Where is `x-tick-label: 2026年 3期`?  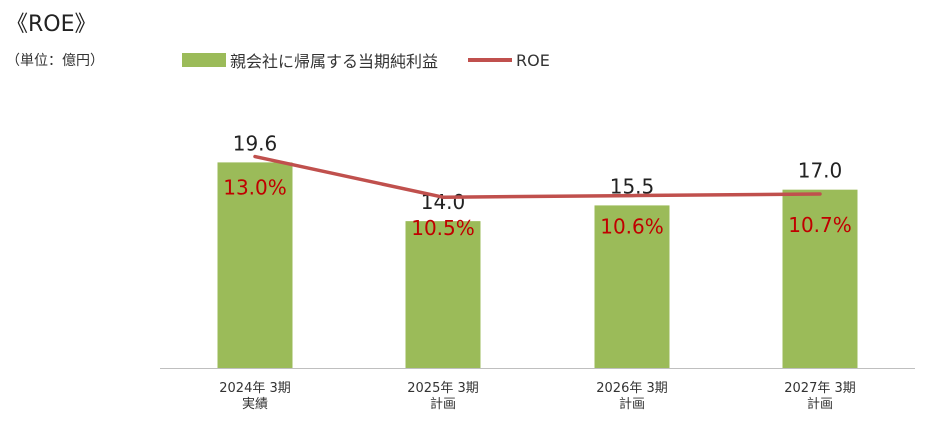
x-tick-label: 2026年 3期 is located at coordinates (632, 388).